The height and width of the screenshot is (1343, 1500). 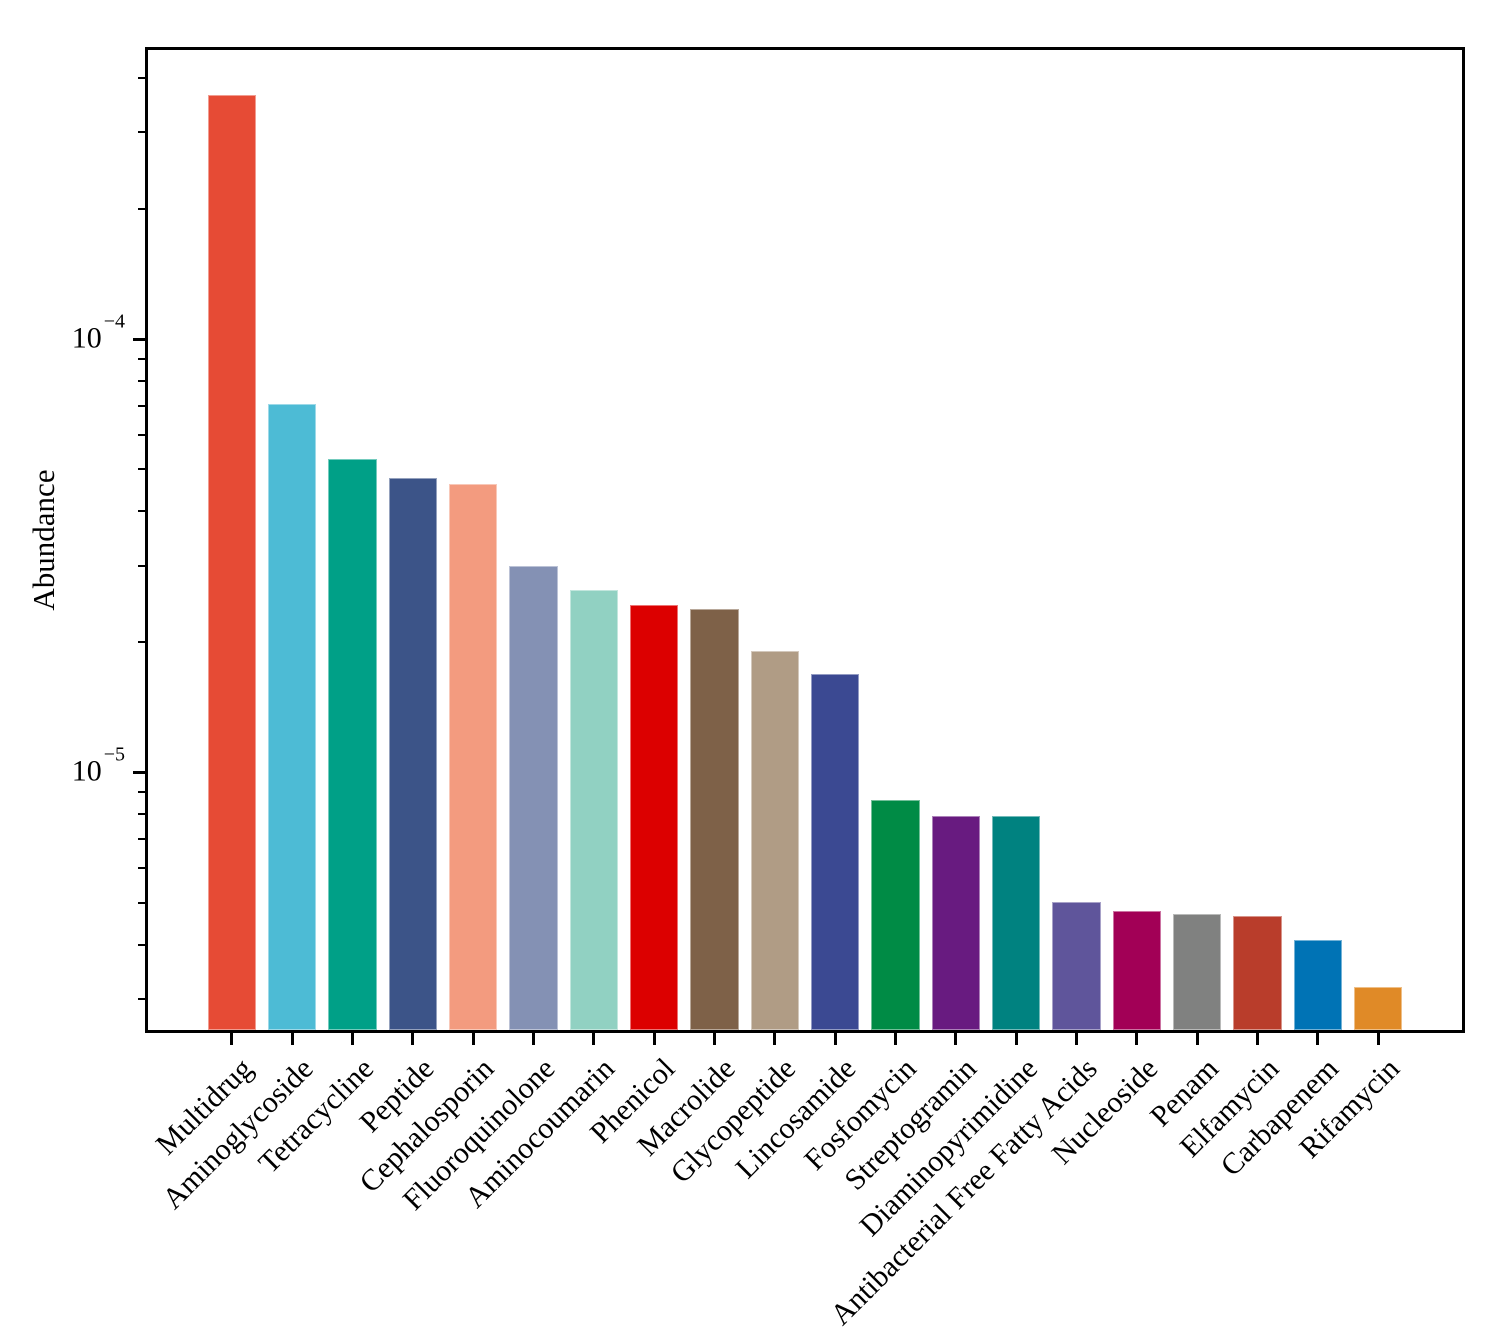 I want to click on bar-antibacterial-free-fatty-acids, so click(x=1076, y=966).